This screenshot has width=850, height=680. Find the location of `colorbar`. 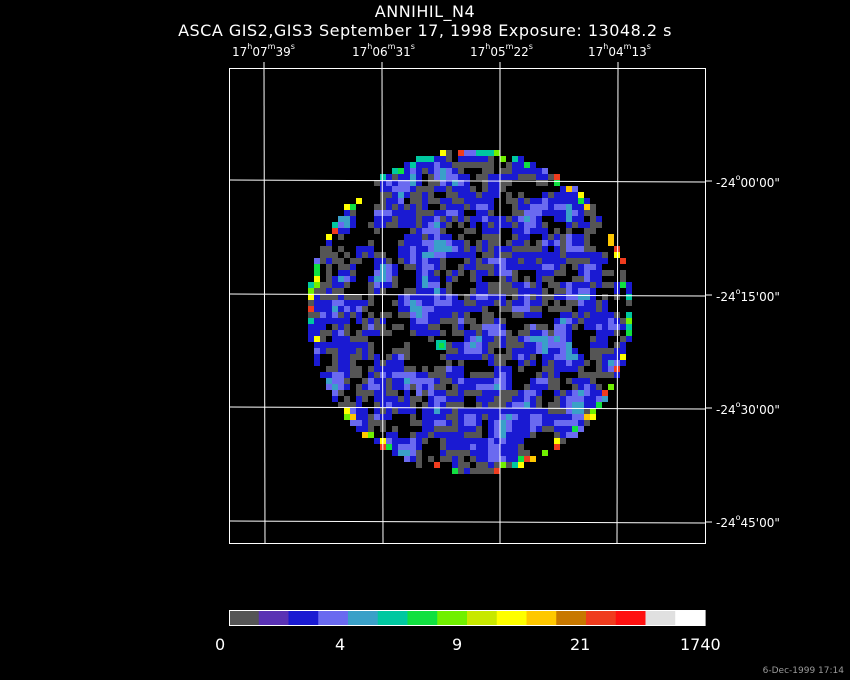

colorbar is located at coordinates (467, 618).